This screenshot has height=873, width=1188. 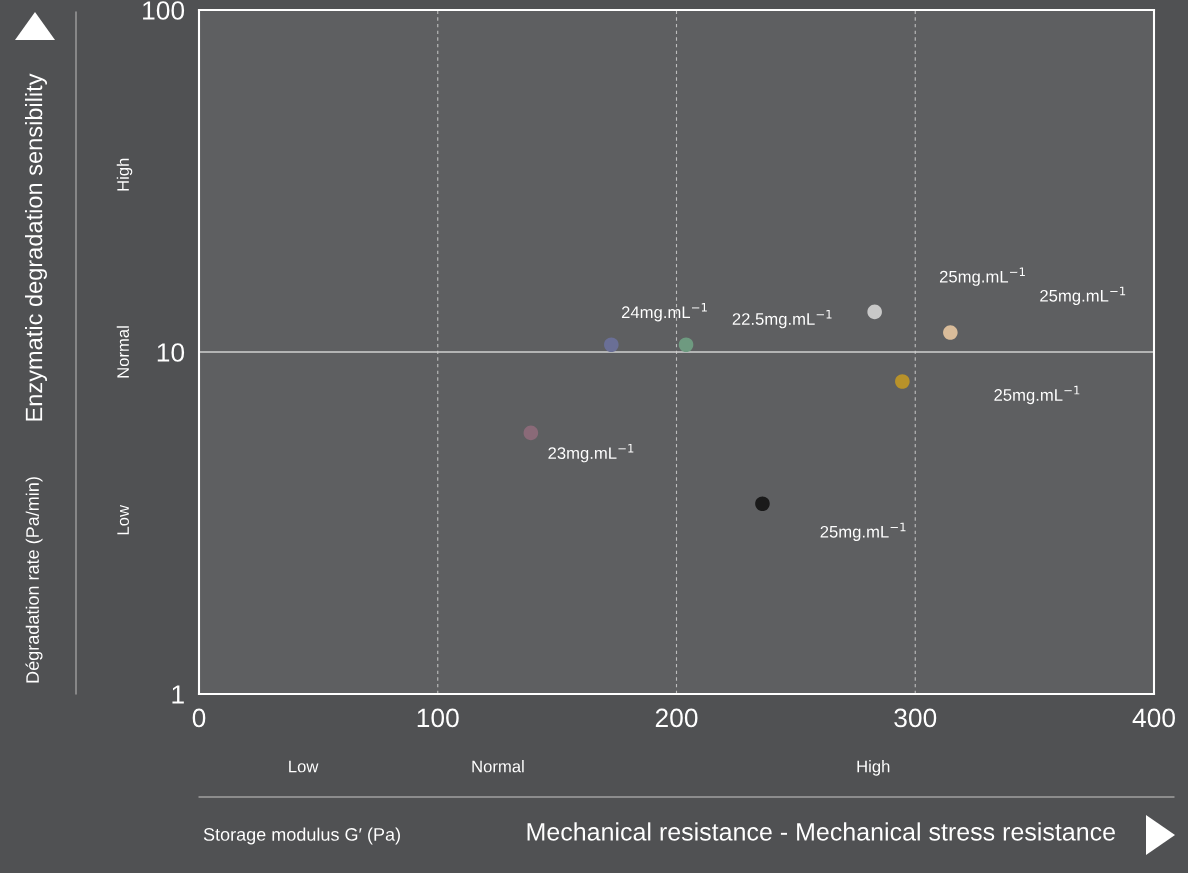 What do you see at coordinates (782, 319) in the screenshot?
I see `annotation: 22.5mg.mL$^{−1}$` at bounding box center [782, 319].